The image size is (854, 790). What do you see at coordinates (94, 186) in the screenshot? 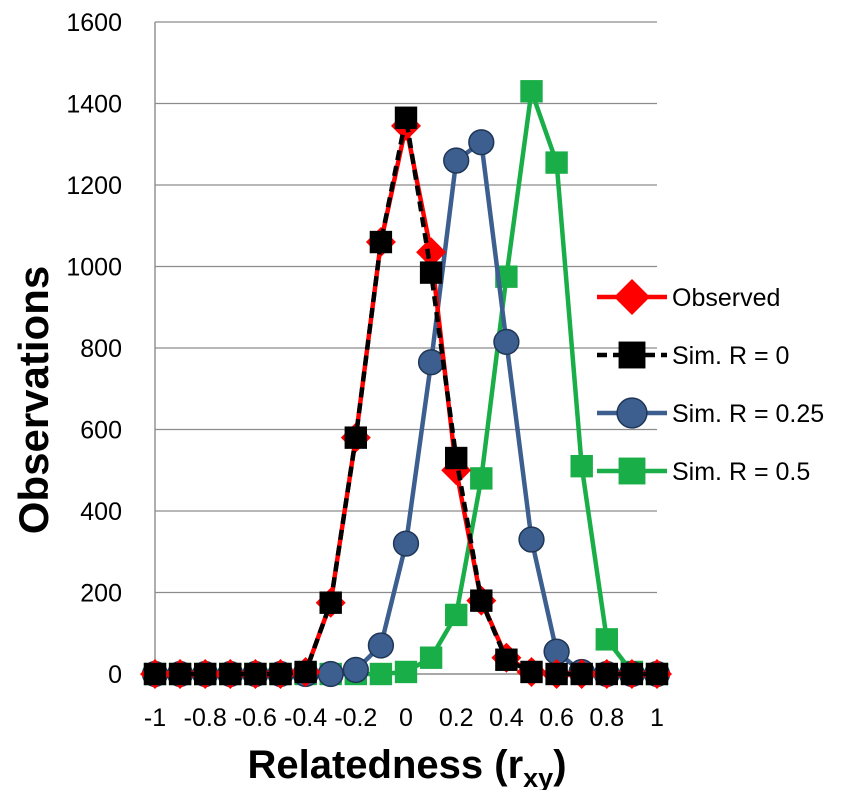
I see `y-tick-label: 1200` at bounding box center [94, 186].